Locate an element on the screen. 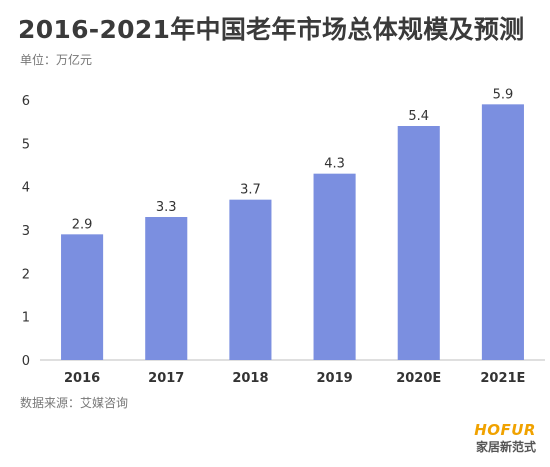  chart-title: 2016-2021年中国老年市场总体规模及预测 is located at coordinates (271, 29).